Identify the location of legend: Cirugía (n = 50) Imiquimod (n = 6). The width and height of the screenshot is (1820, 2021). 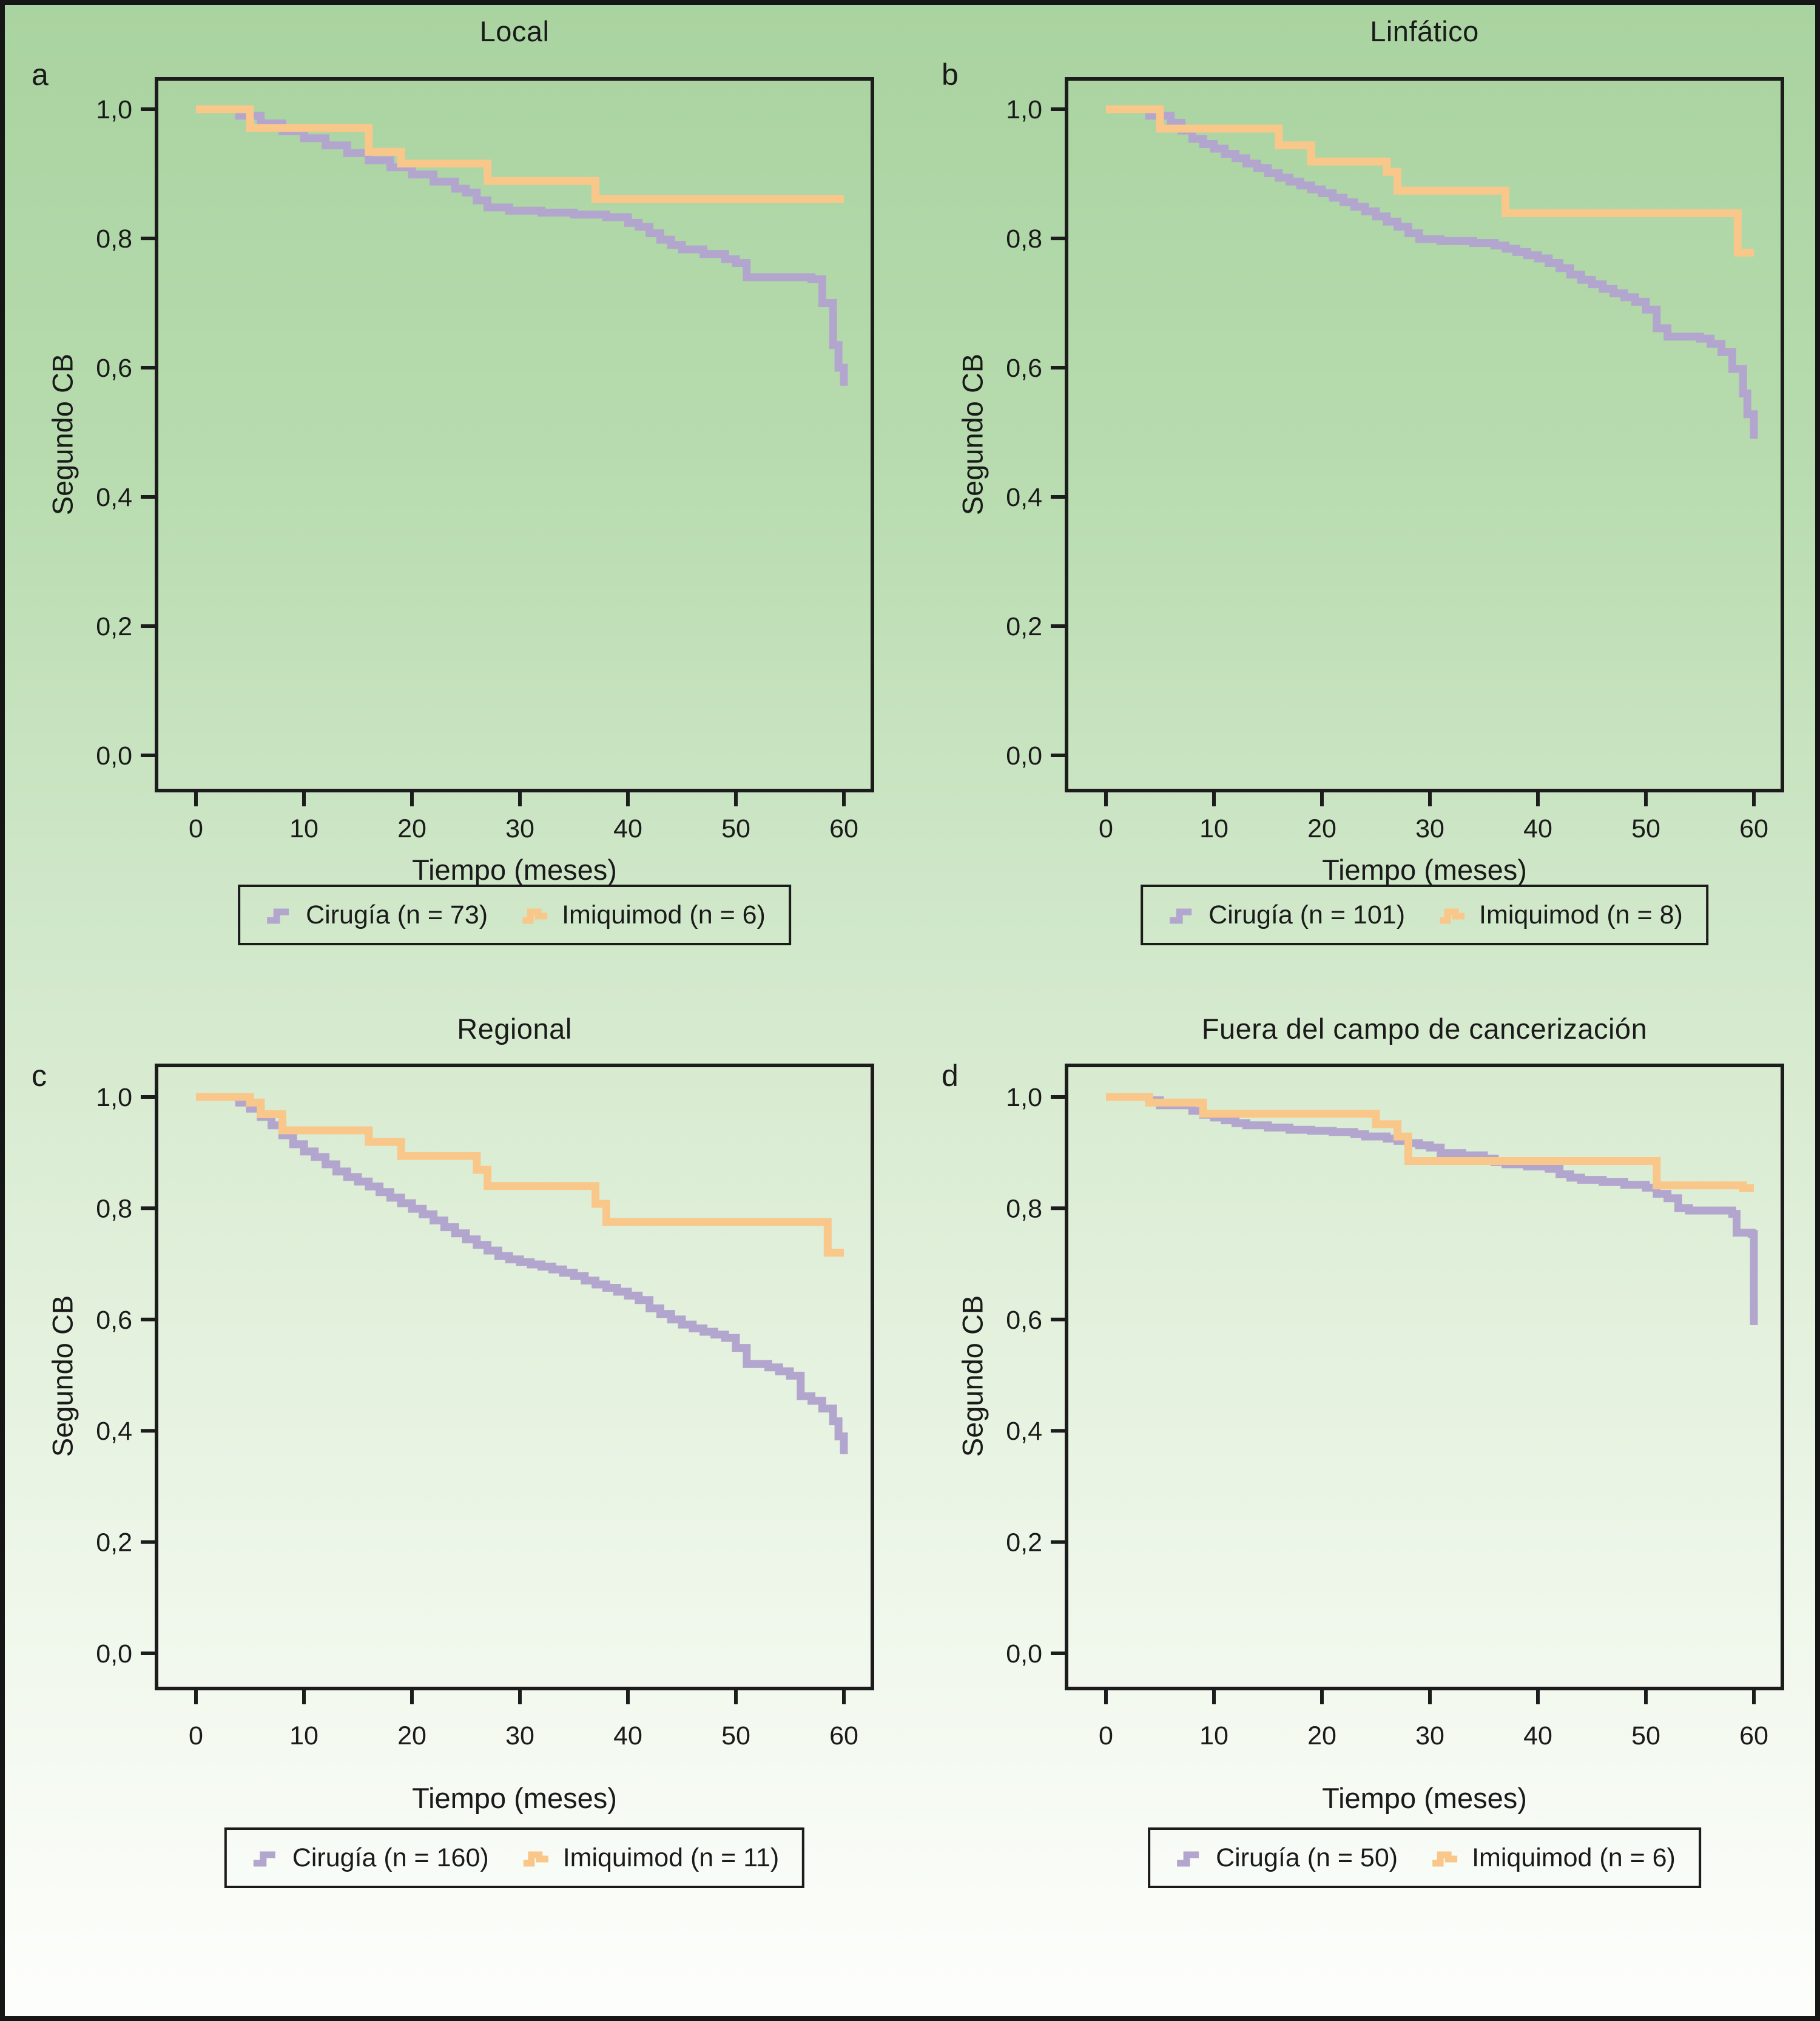
(1424, 1857).